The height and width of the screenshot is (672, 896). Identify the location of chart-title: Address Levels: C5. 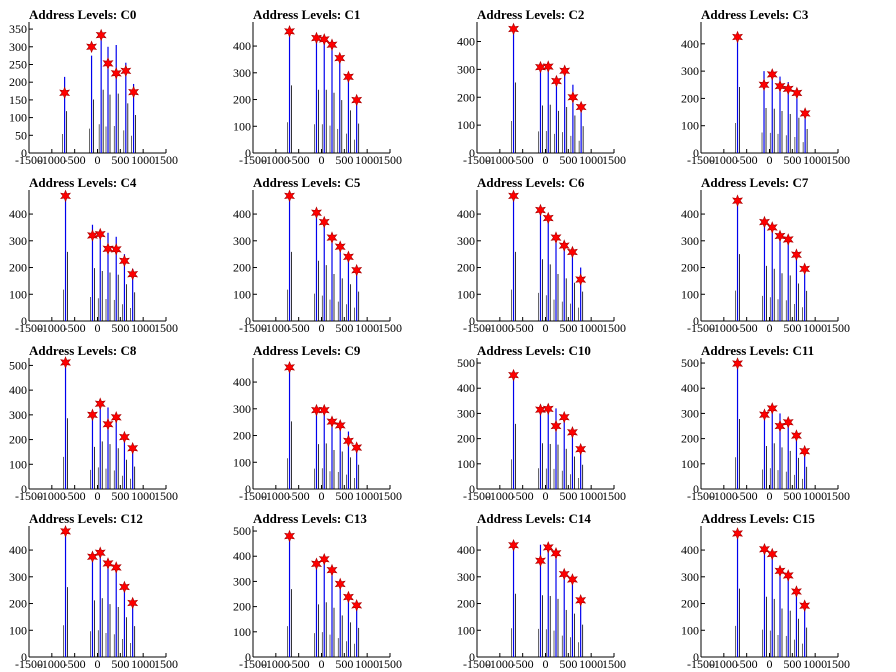
(307, 182).